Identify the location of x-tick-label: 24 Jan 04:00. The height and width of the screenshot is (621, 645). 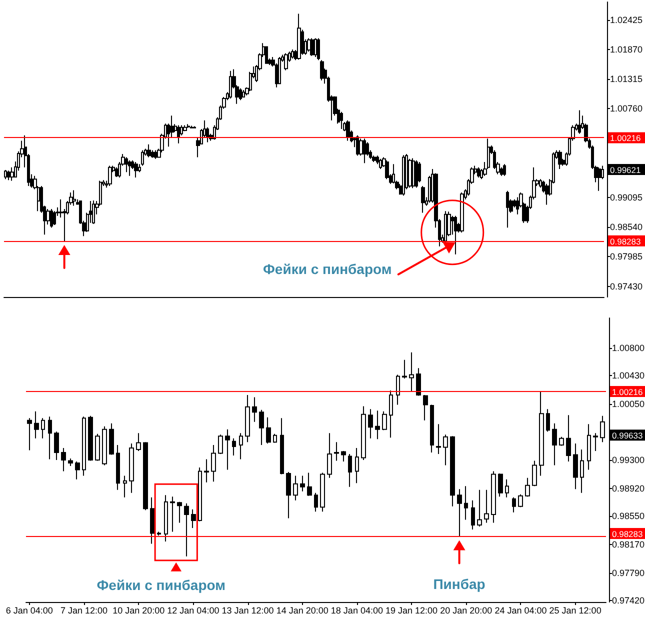
(520, 611).